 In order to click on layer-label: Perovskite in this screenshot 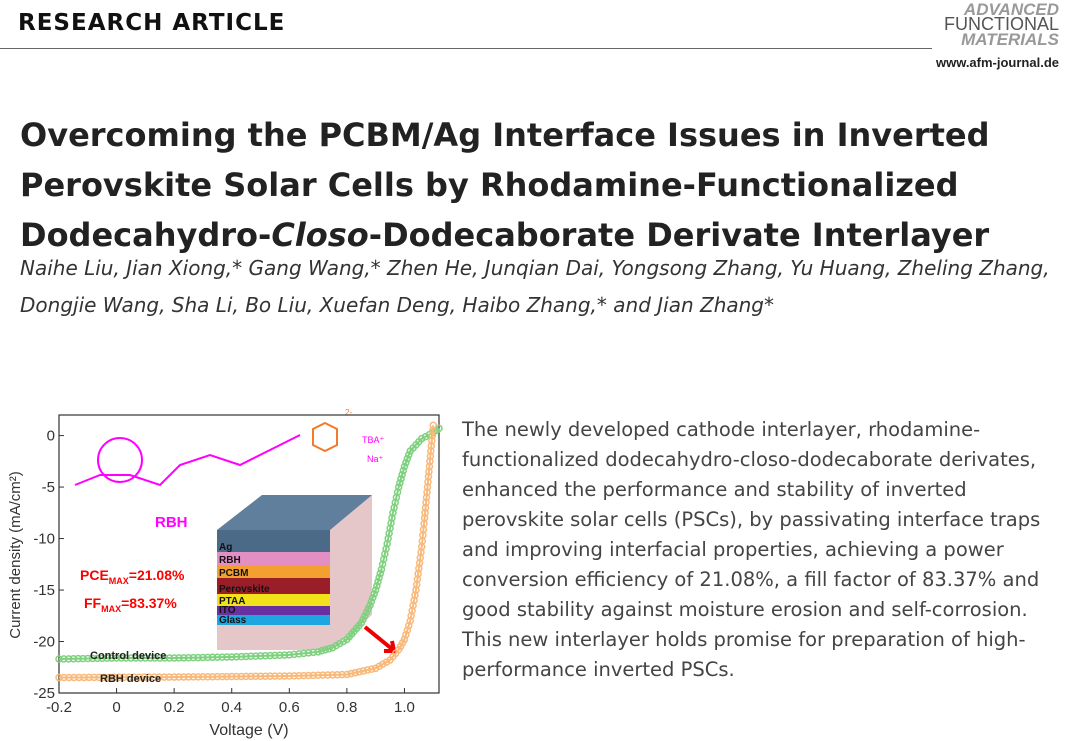, I will do `click(244, 589)`.